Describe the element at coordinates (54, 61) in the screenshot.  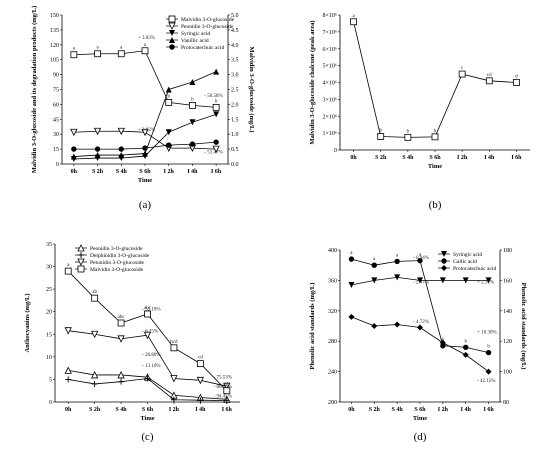
I see `y-tick-label: 105` at that location.